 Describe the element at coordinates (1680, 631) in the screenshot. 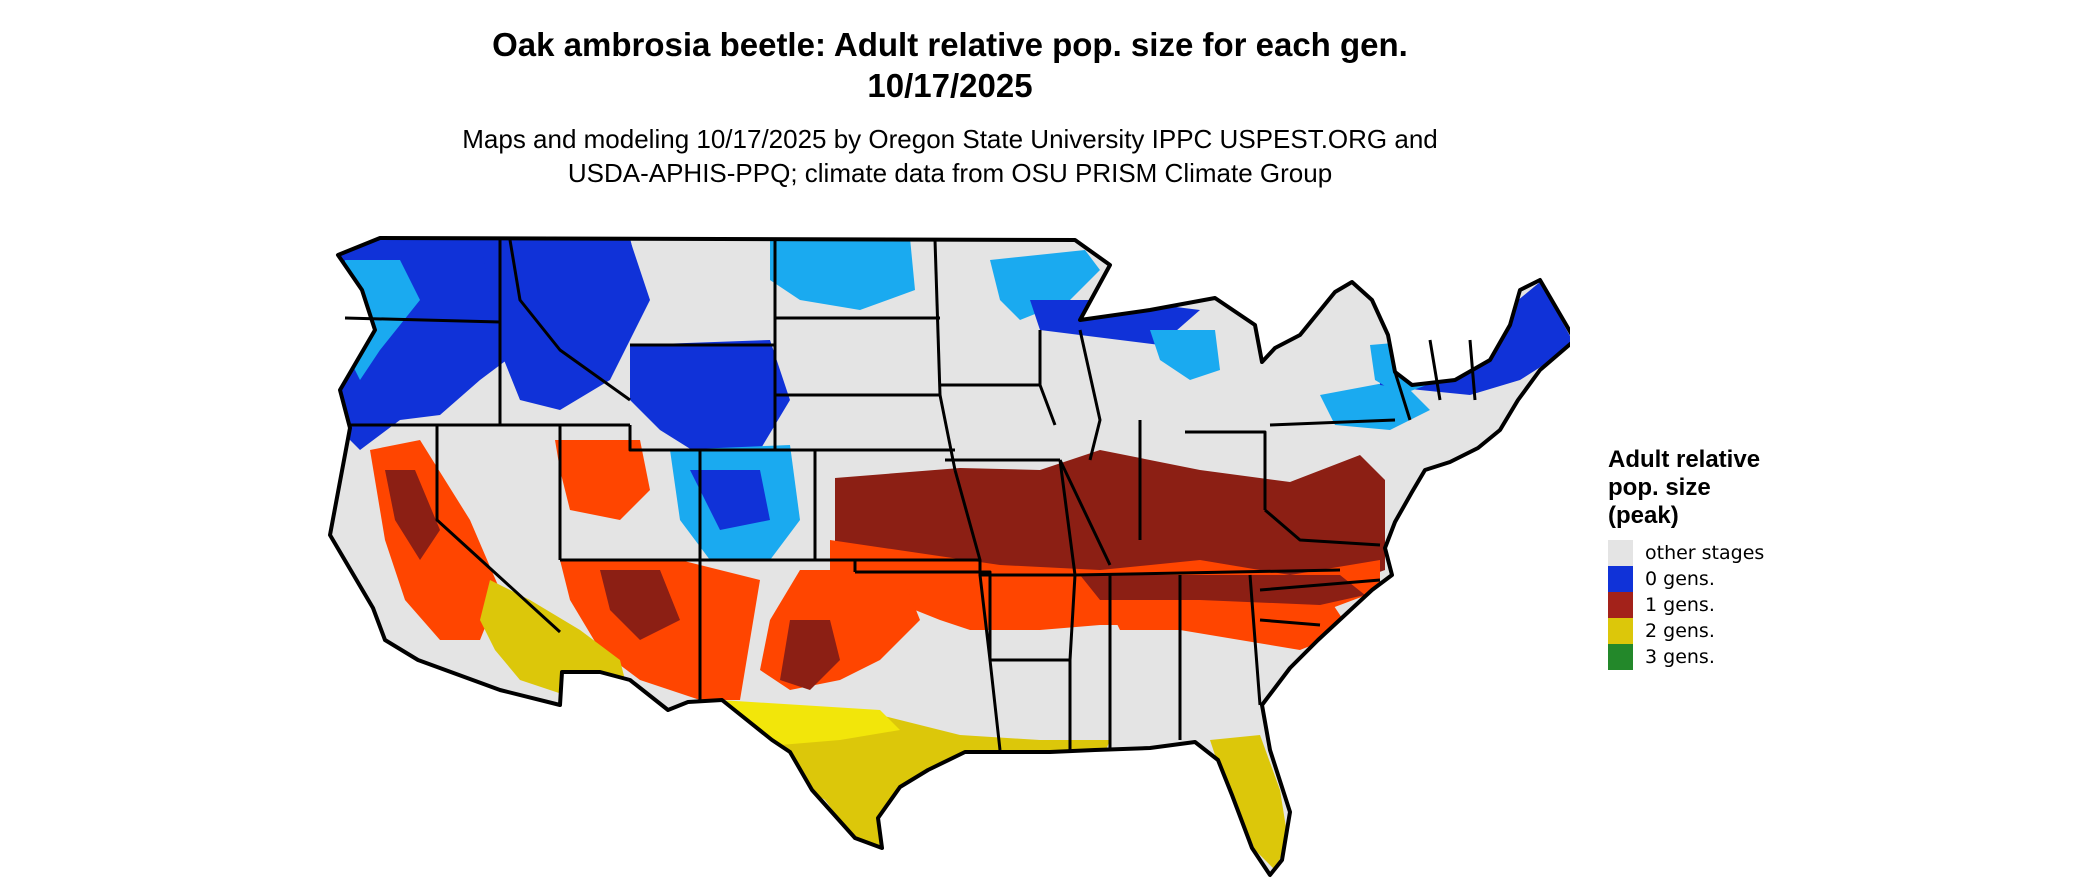

I see `legend-label: 2 gens.` at that location.